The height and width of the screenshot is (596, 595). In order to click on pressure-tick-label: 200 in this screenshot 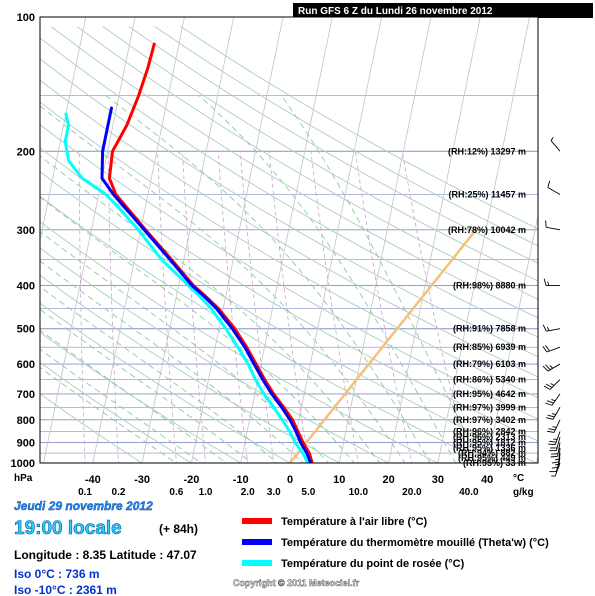, I will do `click(26, 152)`.